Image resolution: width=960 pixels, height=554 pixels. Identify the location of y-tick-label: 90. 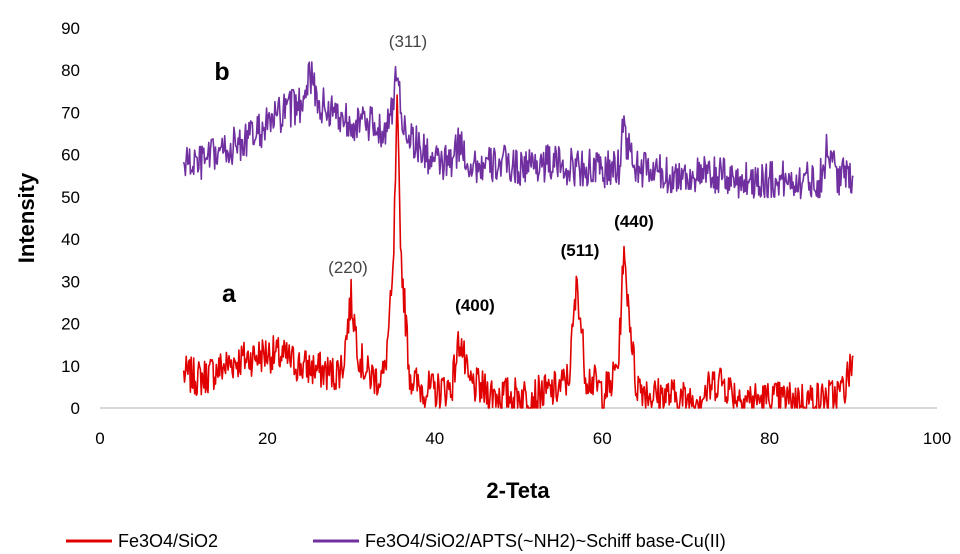
(70, 28).